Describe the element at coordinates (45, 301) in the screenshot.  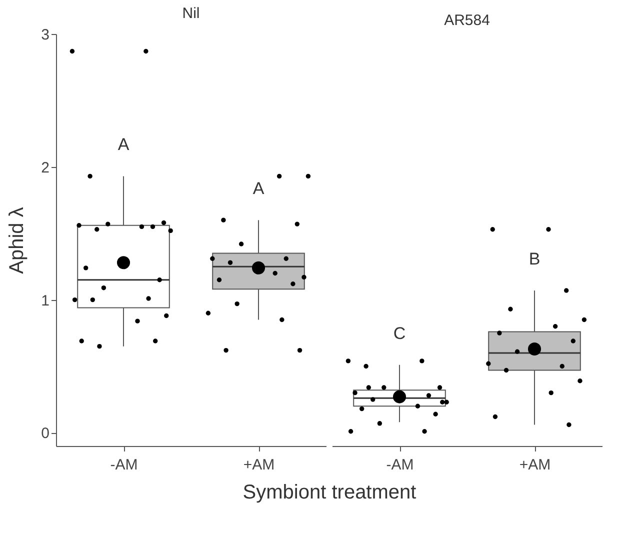
I see `y-tick-label: 1` at that location.